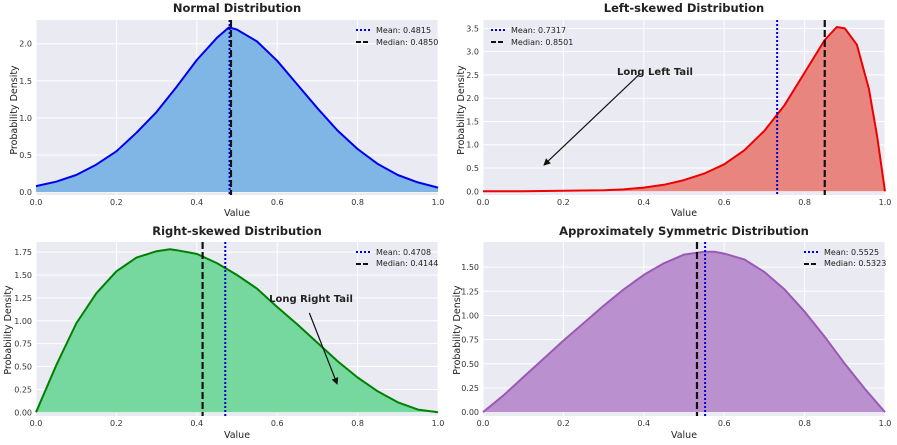 This screenshot has width=897, height=445. What do you see at coordinates (311, 299) in the screenshot?
I see `annotation-label: Long Right Tail` at bounding box center [311, 299].